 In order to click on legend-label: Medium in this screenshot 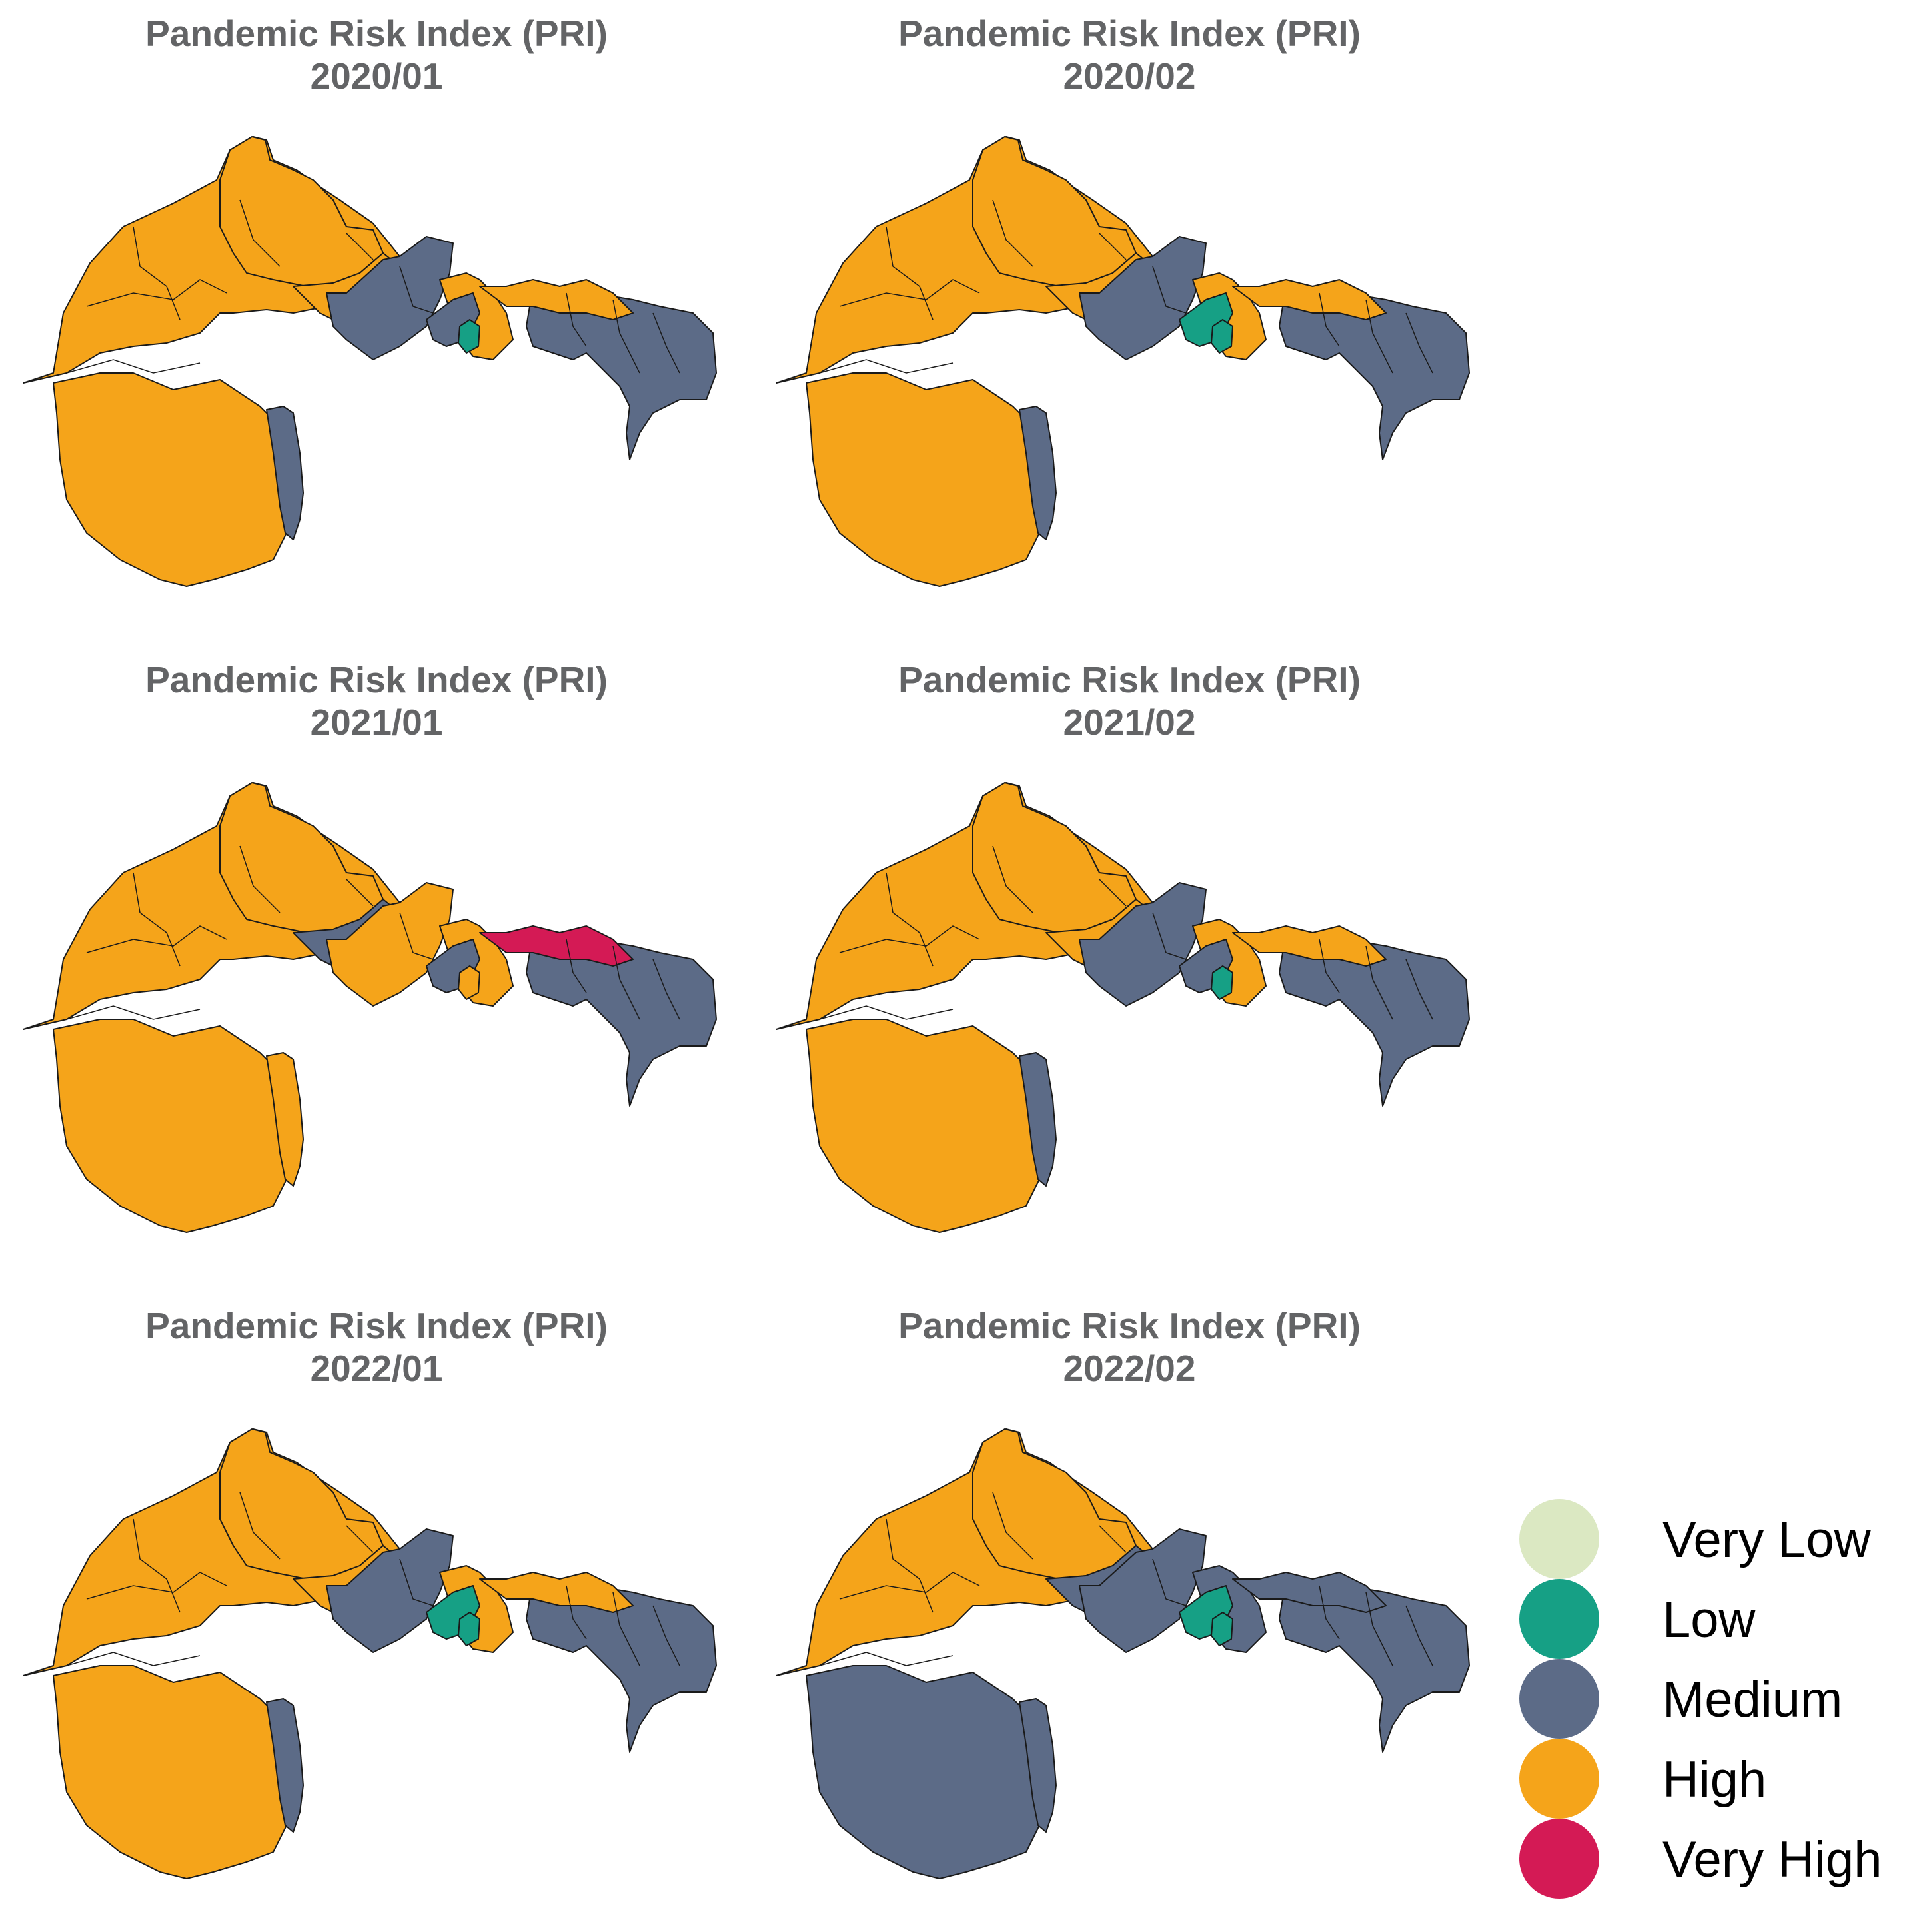, I will do `click(1752, 1700)`.